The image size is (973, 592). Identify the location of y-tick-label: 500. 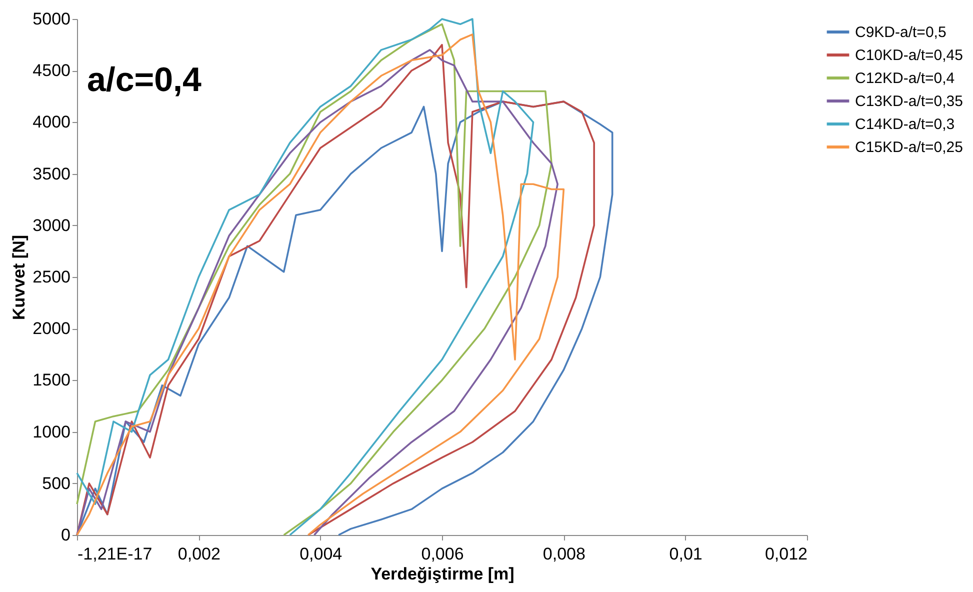
(56, 483).